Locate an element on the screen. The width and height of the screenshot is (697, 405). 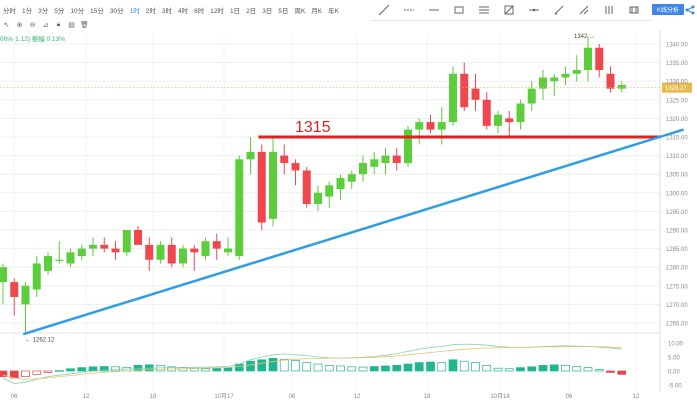
range-info: 00%(1.12) 振幅 0.13% is located at coordinates (33, 39).